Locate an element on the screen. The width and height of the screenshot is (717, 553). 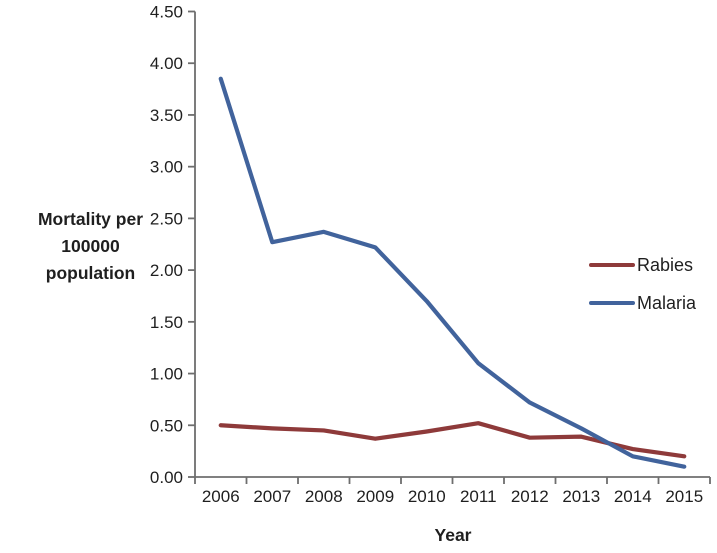
y-tick-label: 0.50 is located at coordinates (166, 425).